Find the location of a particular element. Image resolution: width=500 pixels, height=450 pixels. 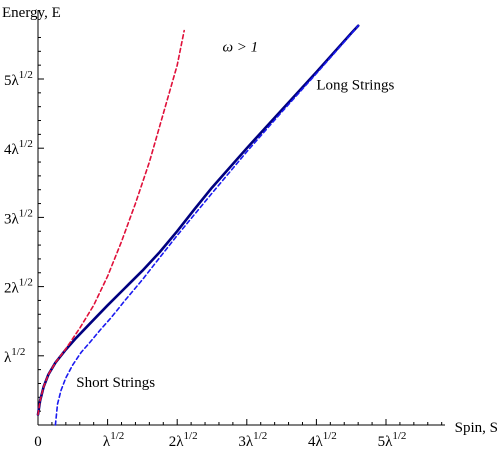

x-tick-label: λ1/2 is located at coordinates (113, 440).